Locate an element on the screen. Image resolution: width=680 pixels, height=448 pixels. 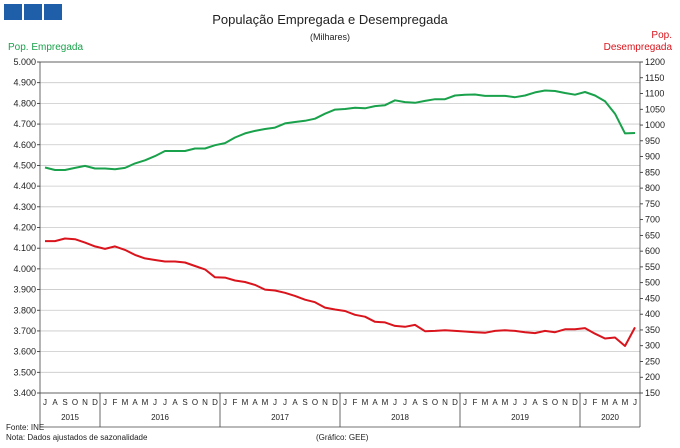
left-tick-label: 3.500 is located at coordinates (24, 372).